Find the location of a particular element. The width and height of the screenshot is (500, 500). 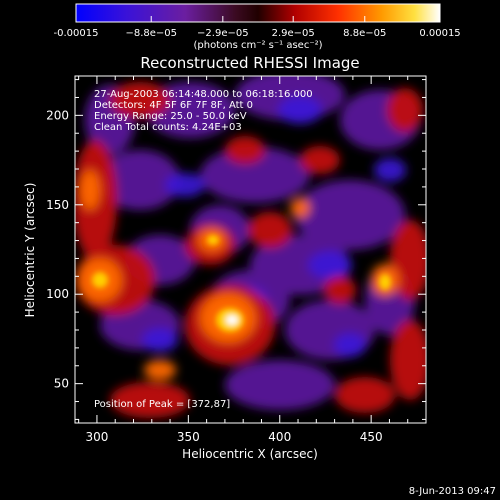

x-tick-label: 350 is located at coordinates (188, 437).